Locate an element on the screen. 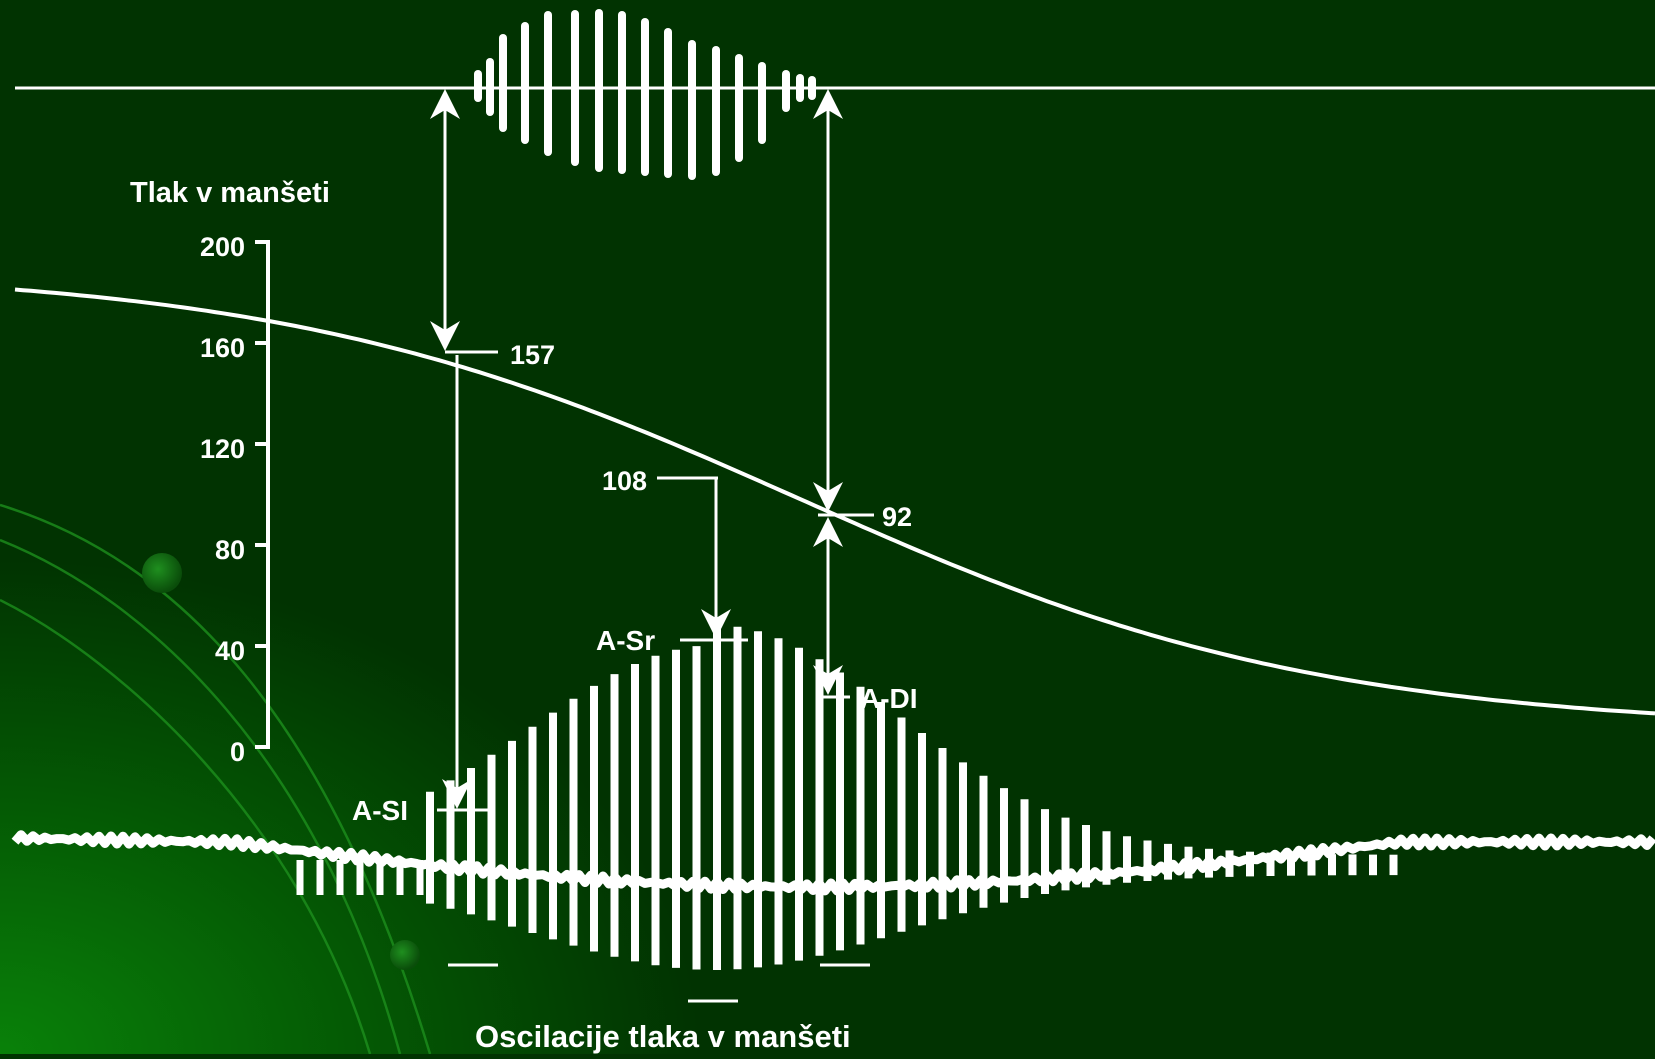 The width and height of the screenshot is (1655, 1059). systolic-amplitude-label: A-SI is located at coordinates (380, 810).